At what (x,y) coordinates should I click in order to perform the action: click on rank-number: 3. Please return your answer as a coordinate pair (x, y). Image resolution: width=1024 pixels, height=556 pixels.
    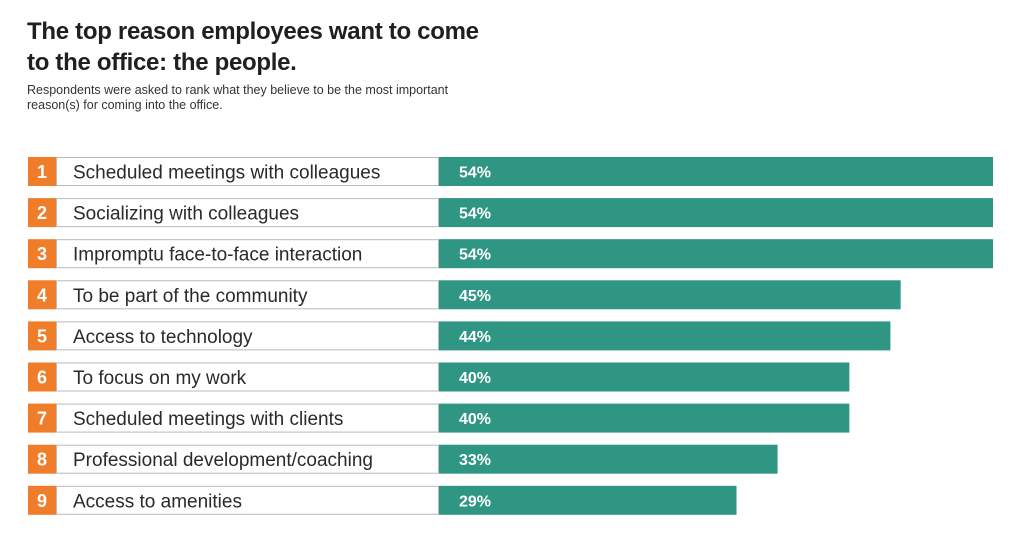
    Looking at the image, I should click on (42, 254).